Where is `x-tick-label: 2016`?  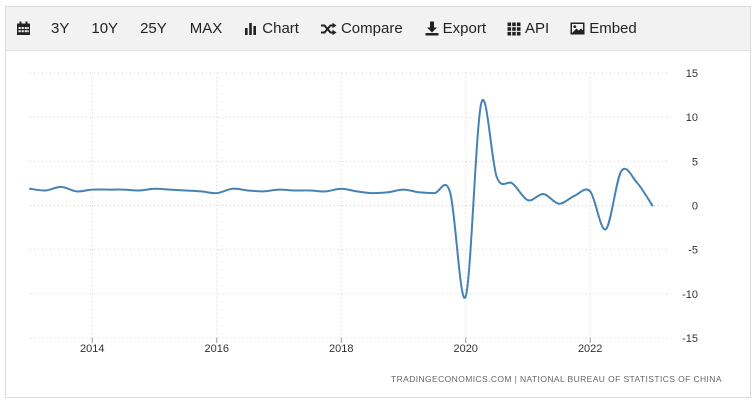 x-tick-label: 2016 is located at coordinates (216, 349).